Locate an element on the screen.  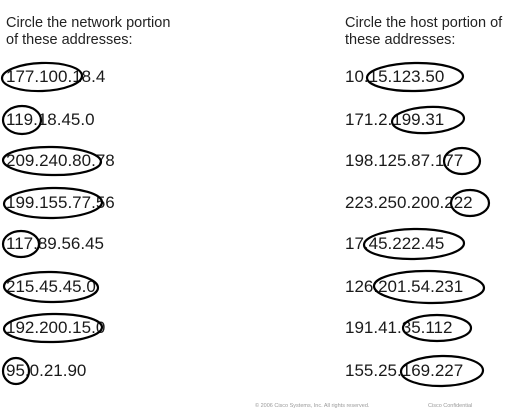
network-address-row: 215.45.45.0 is located at coordinates (51, 287).